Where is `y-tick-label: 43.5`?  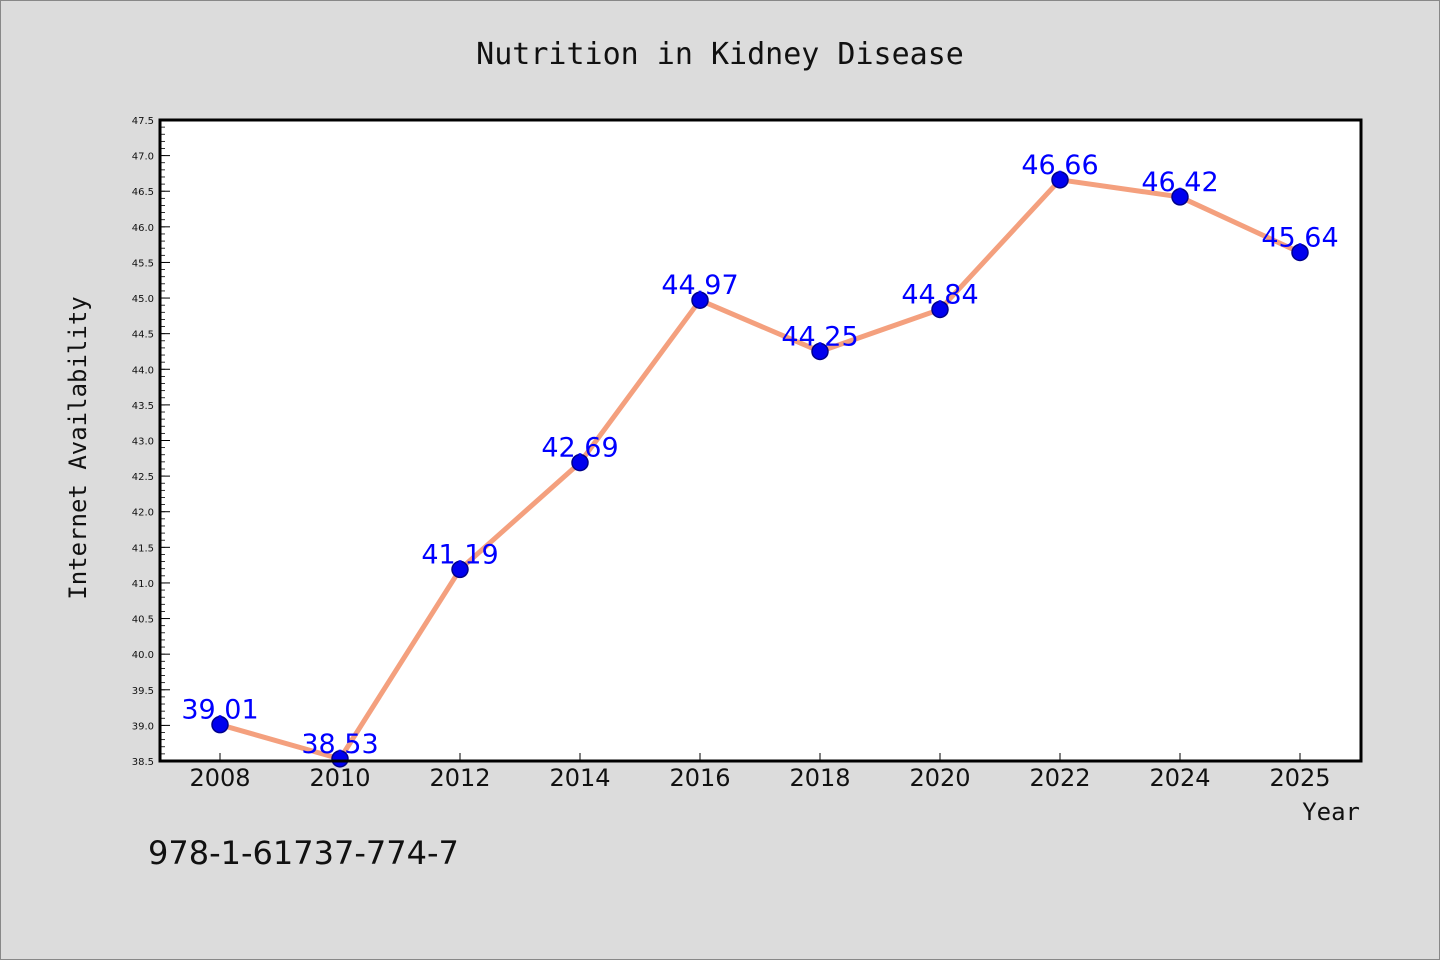 y-tick-label: 43.5 is located at coordinates (143, 406).